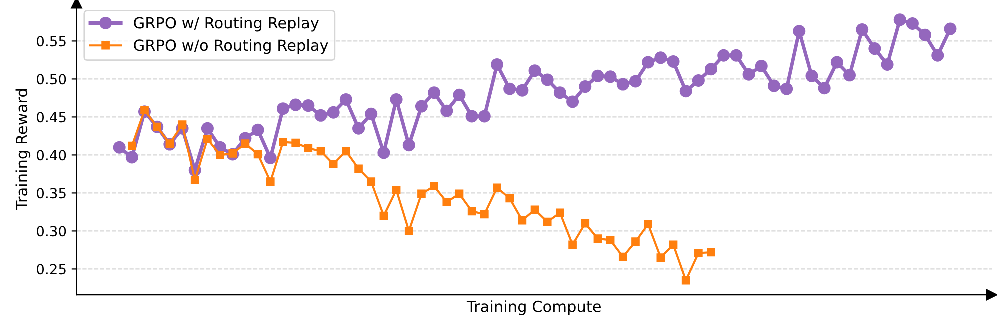 This screenshot has width=997, height=320. What do you see at coordinates (533, 308) in the screenshot?
I see `x-axis-title: Training Compute` at bounding box center [533, 308].